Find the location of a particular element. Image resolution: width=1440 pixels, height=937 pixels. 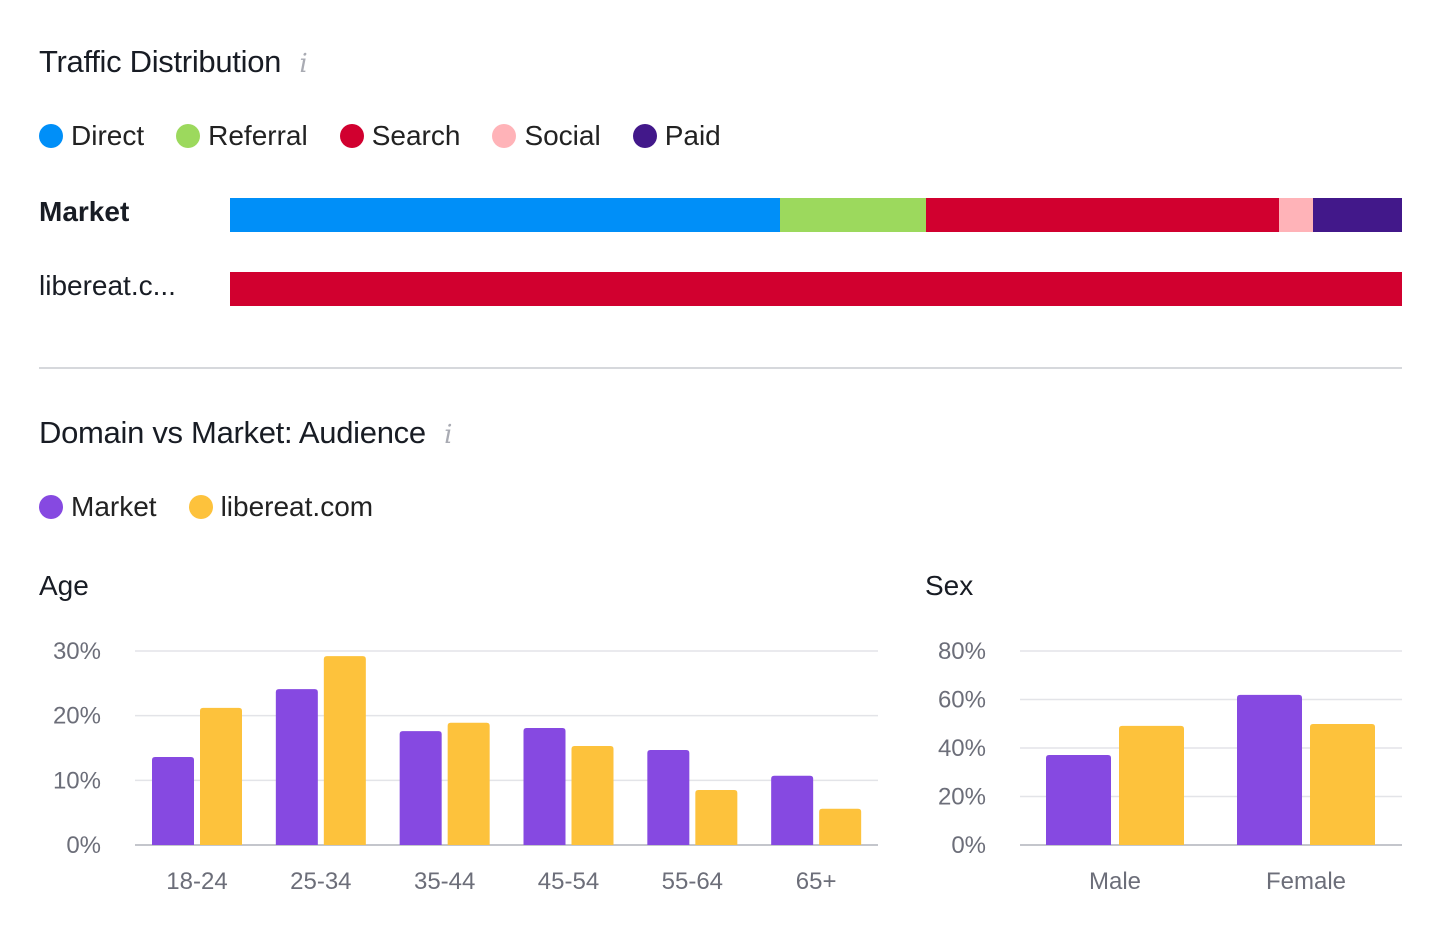

traffic-legend: Direct Referral Search Social Paid is located at coordinates (396, 136).